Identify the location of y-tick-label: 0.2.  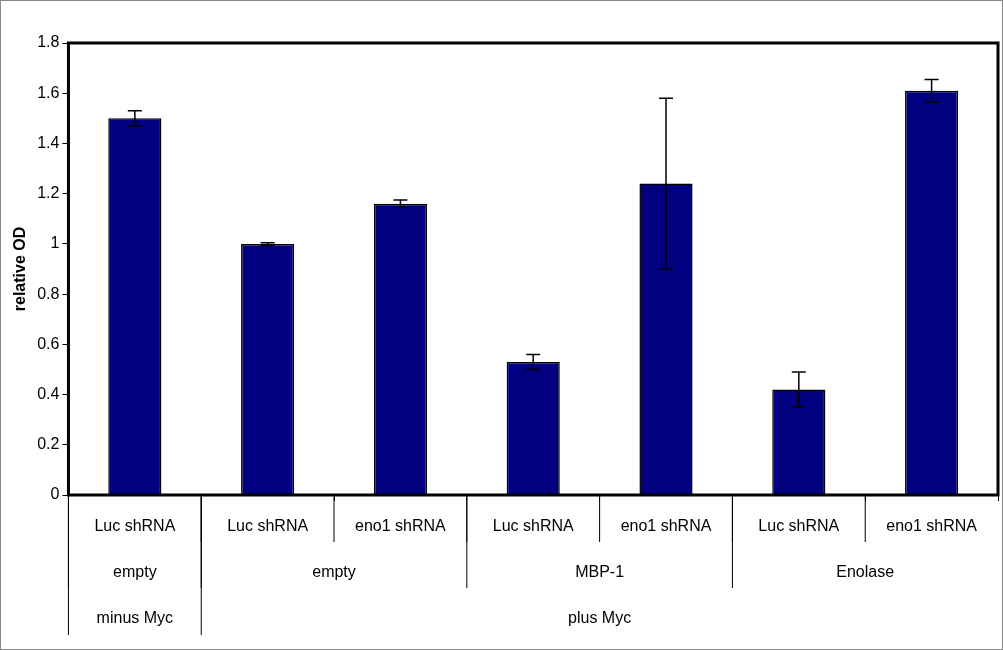
(48, 444).